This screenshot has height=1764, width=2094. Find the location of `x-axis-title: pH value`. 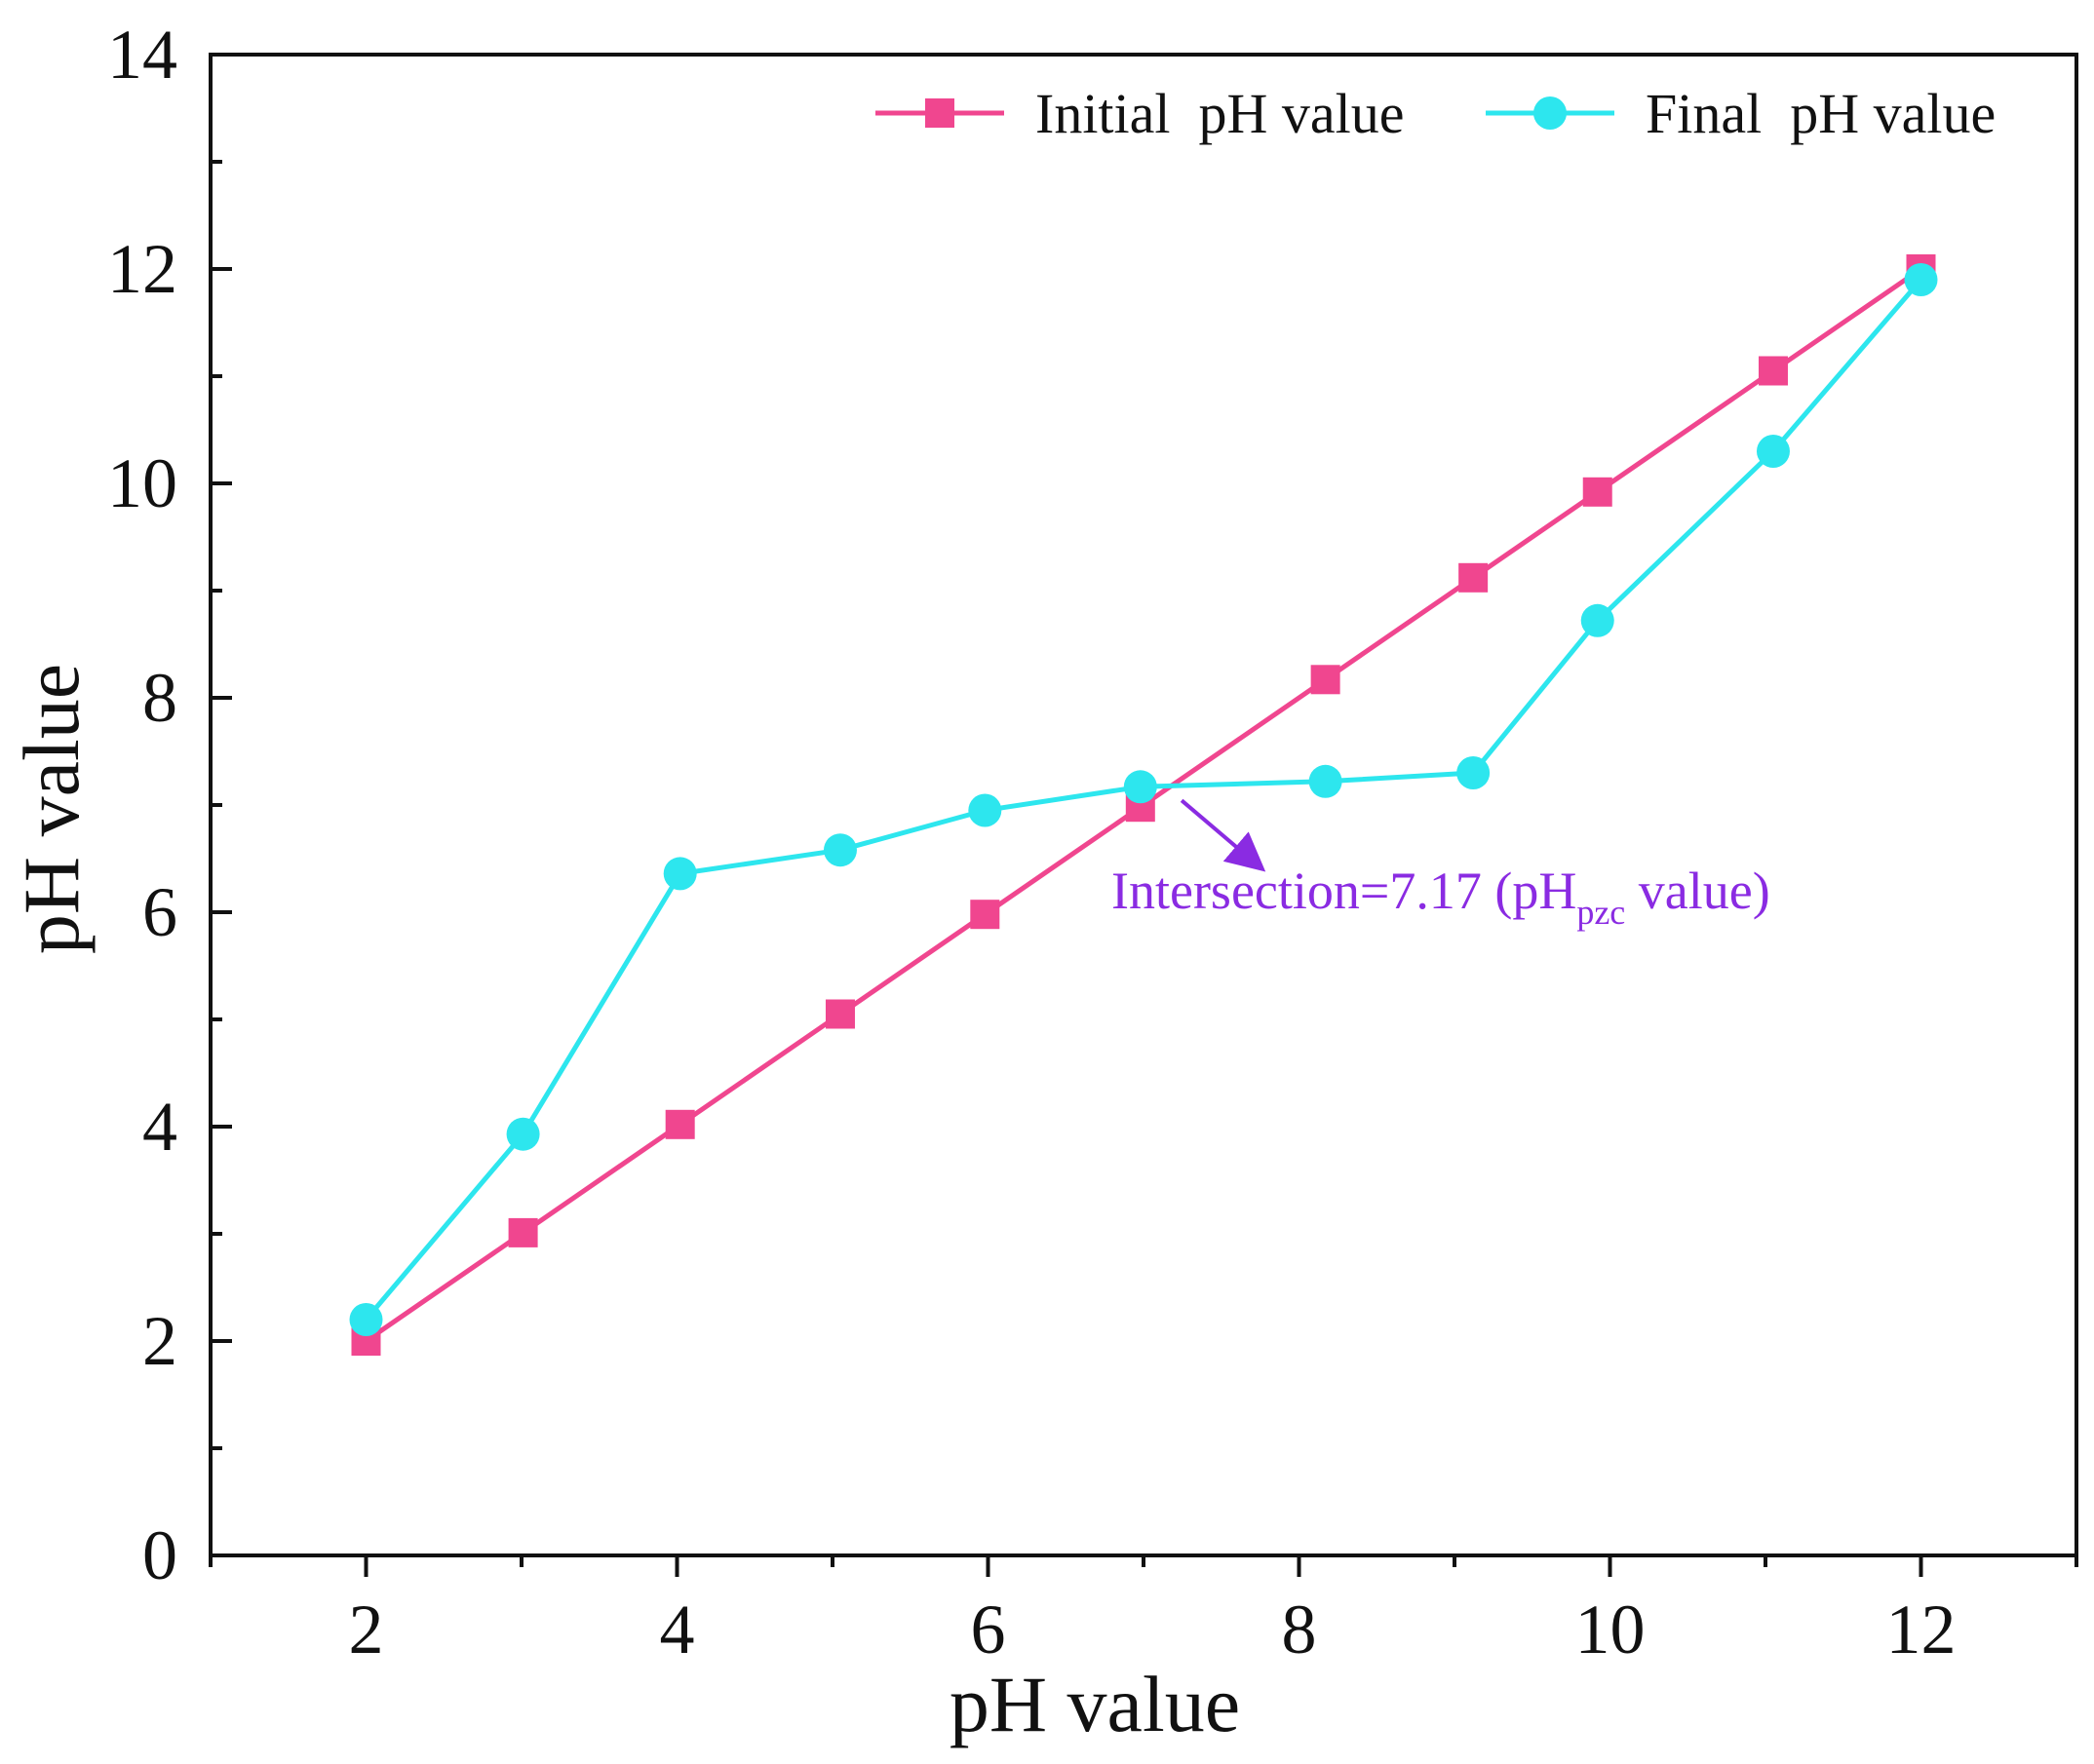

x-axis-title: pH value is located at coordinates (1095, 1704).